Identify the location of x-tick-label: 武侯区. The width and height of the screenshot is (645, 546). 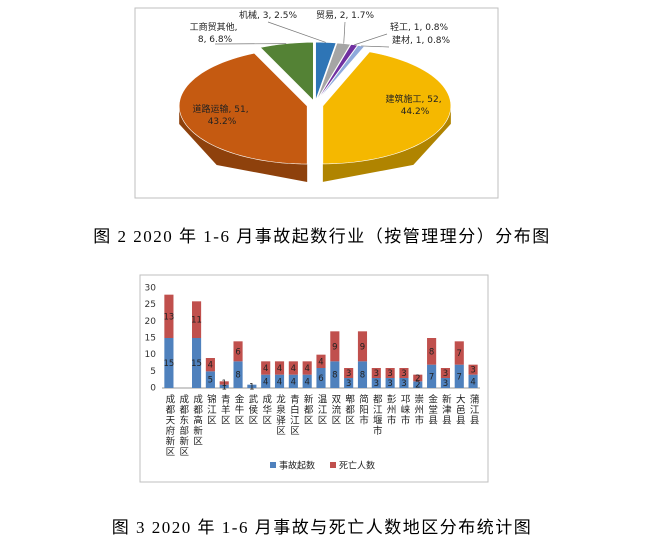
(252, 409).